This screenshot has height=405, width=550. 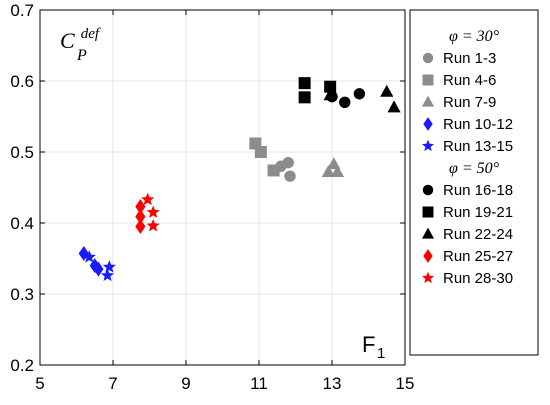 I want to click on legend-item-label: Run 16-18, so click(x=478, y=190).